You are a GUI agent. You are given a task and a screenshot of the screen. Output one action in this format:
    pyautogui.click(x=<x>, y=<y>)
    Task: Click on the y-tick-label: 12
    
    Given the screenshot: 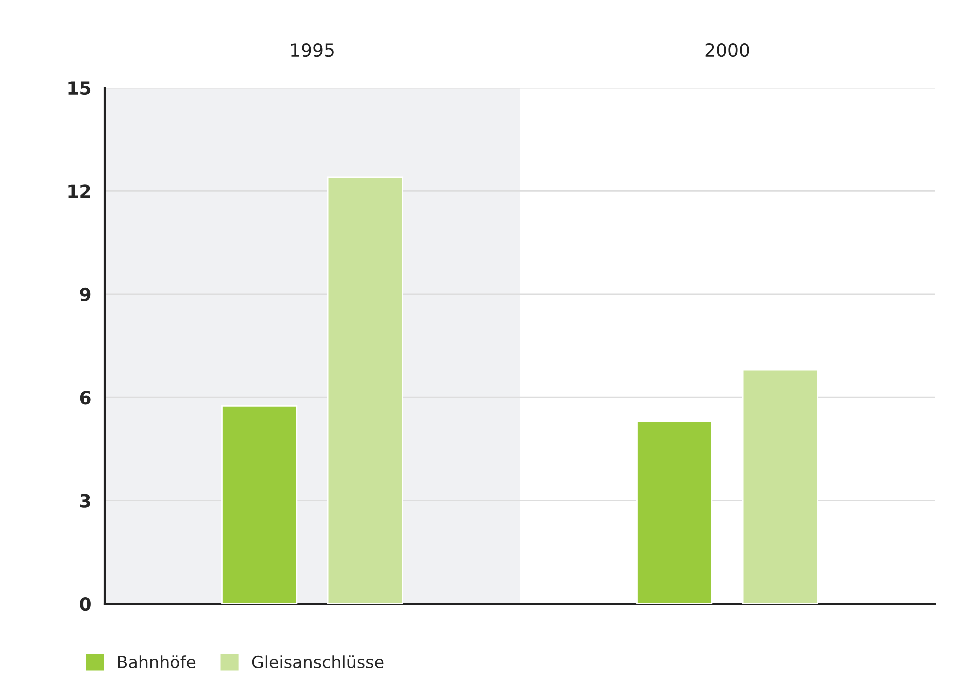 What is the action you would take?
    pyautogui.click(x=79, y=191)
    